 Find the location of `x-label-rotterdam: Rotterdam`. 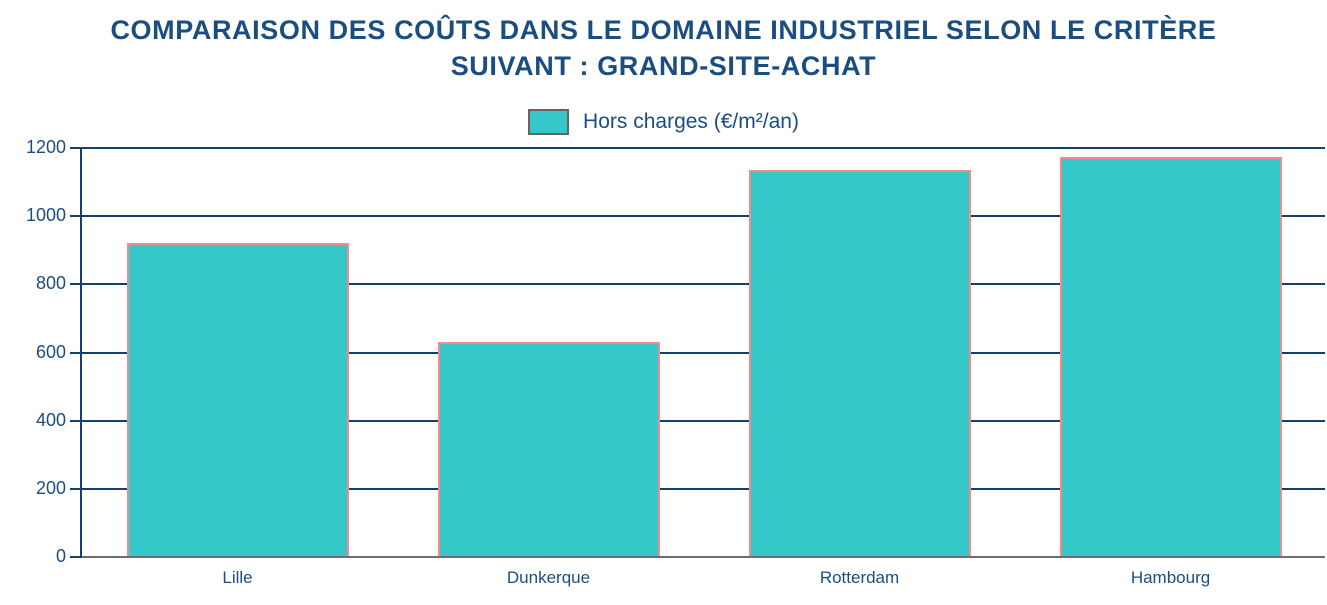

x-label-rotterdam: Rotterdam is located at coordinates (859, 577).